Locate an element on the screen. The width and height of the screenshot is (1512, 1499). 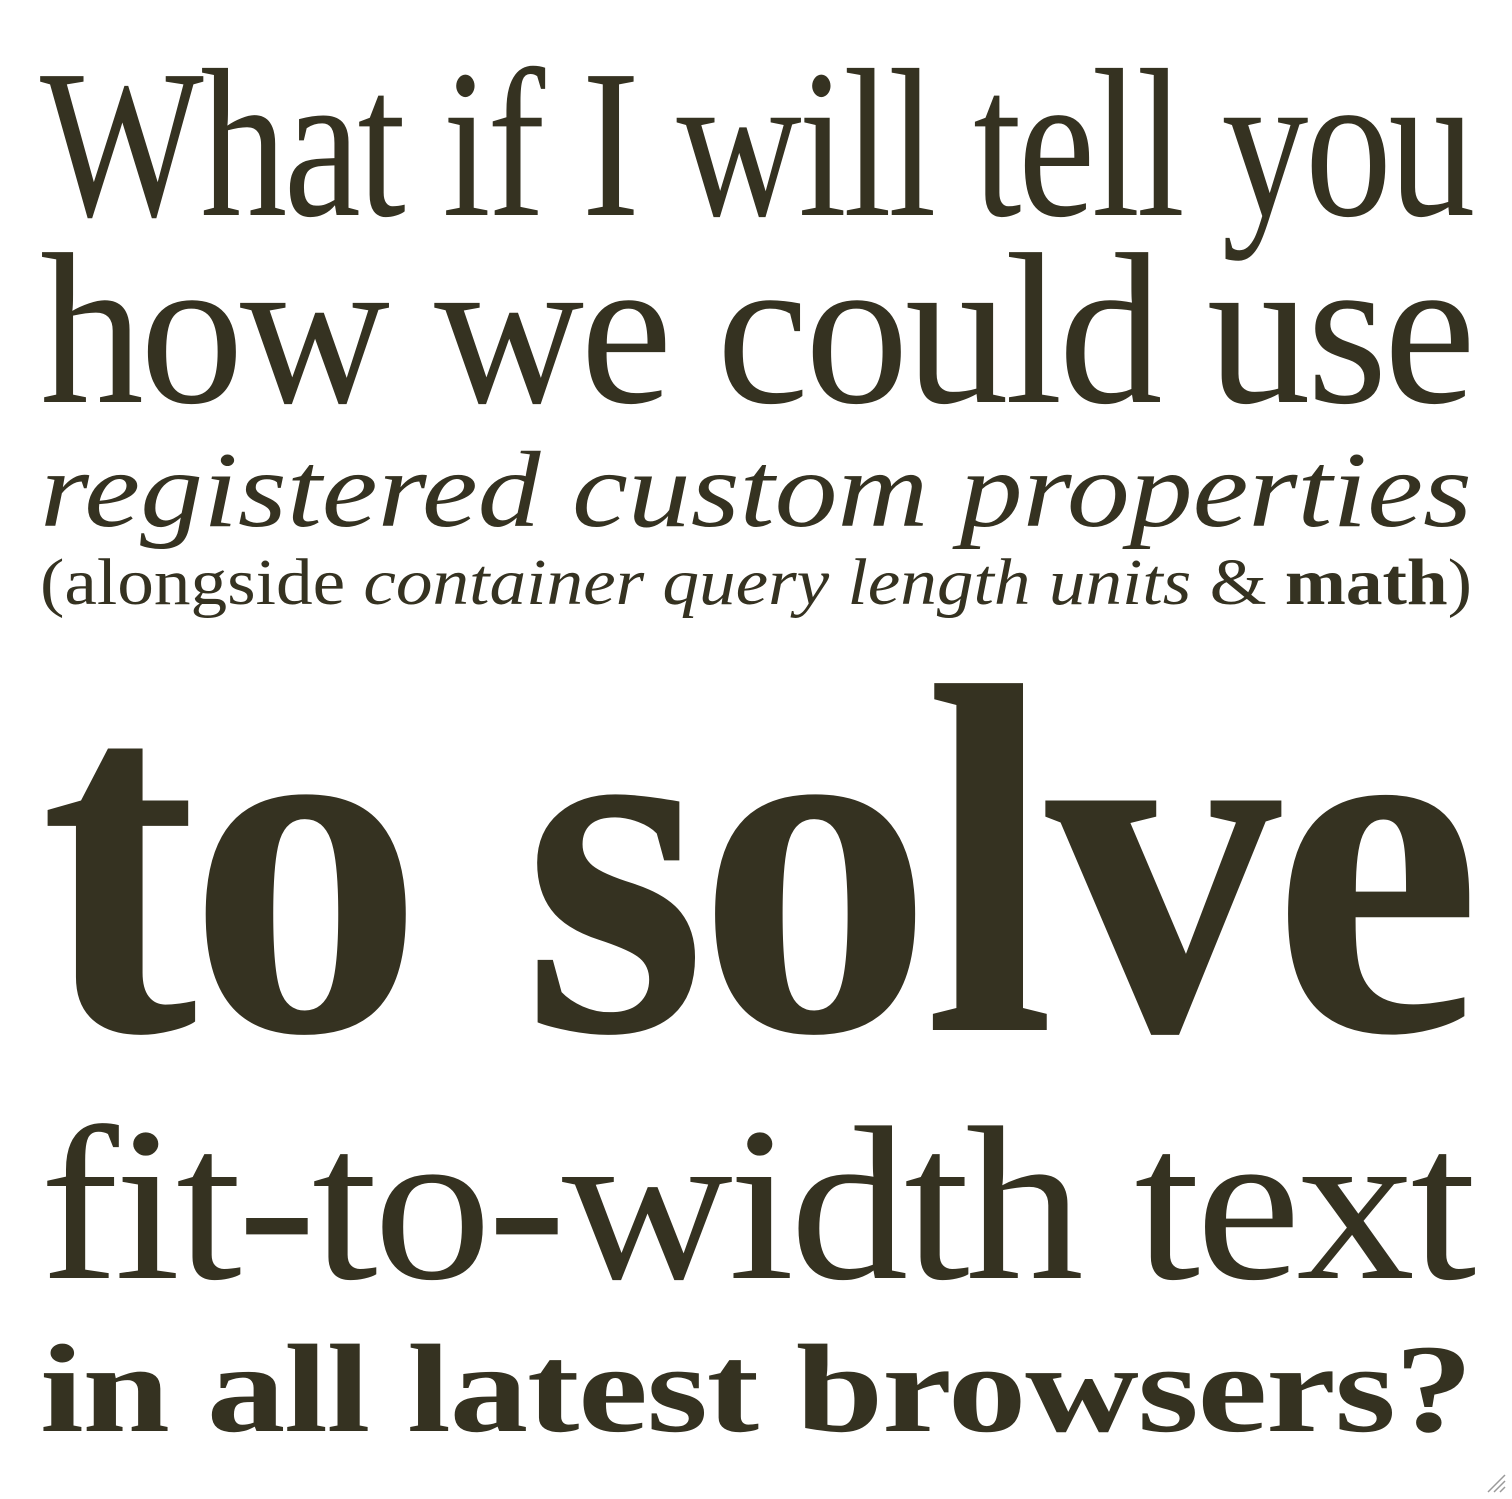
line-4-italic: container query length units is located at coordinates (777, 582).